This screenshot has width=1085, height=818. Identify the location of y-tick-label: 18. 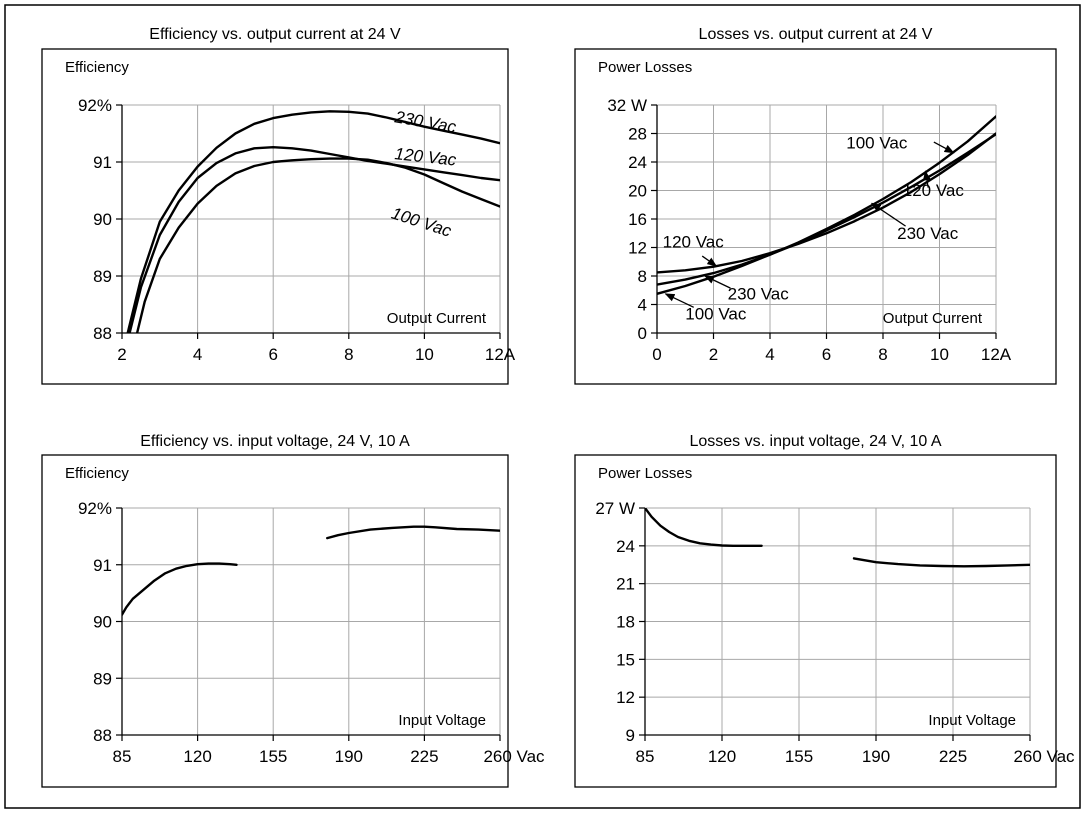
(625, 622).